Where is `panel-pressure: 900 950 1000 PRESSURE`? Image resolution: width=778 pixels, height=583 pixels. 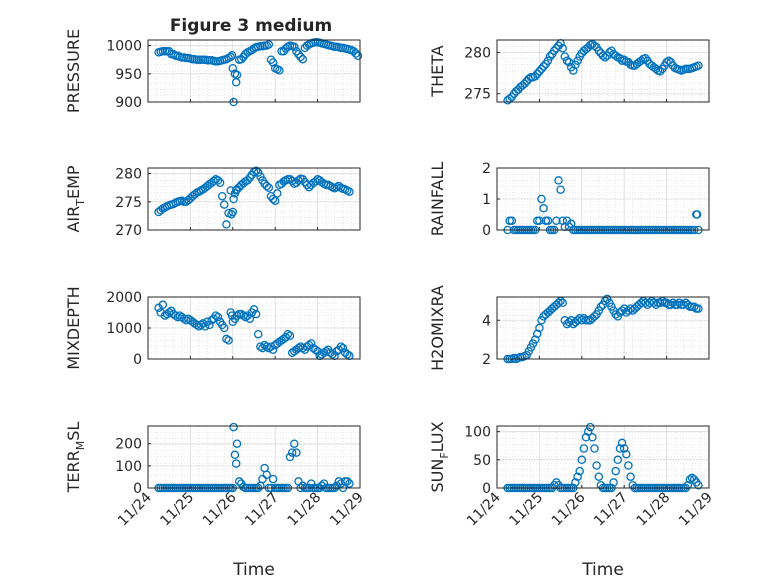 panel-pressure: 900 950 1000 PRESSURE is located at coordinates (213, 71).